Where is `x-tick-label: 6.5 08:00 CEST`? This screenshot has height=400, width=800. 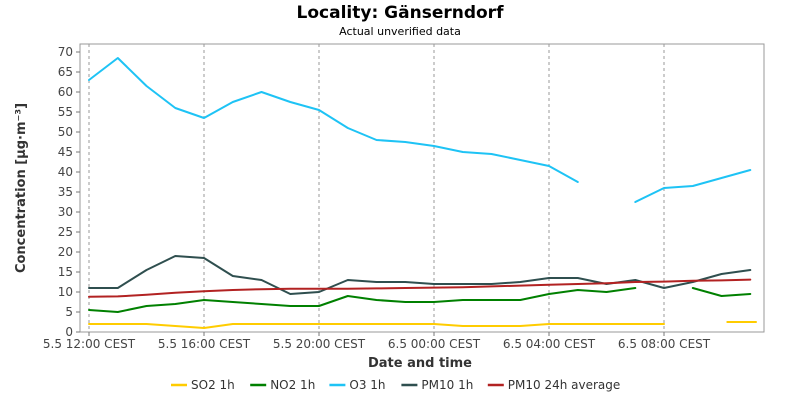
x-tick-label: 6.5 08:00 CEST is located at coordinates (664, 344).